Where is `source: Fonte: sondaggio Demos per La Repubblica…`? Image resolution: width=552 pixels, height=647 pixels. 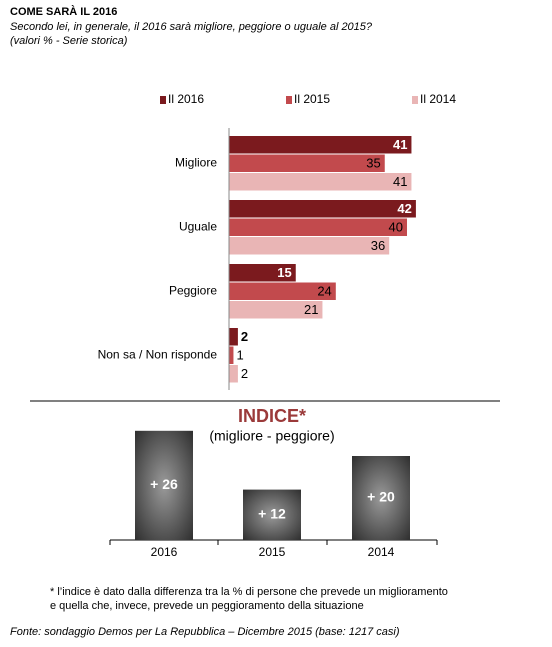
source: Fonte: sondaggio Demos per La Repubblica… is located at coordinates (205, 632).